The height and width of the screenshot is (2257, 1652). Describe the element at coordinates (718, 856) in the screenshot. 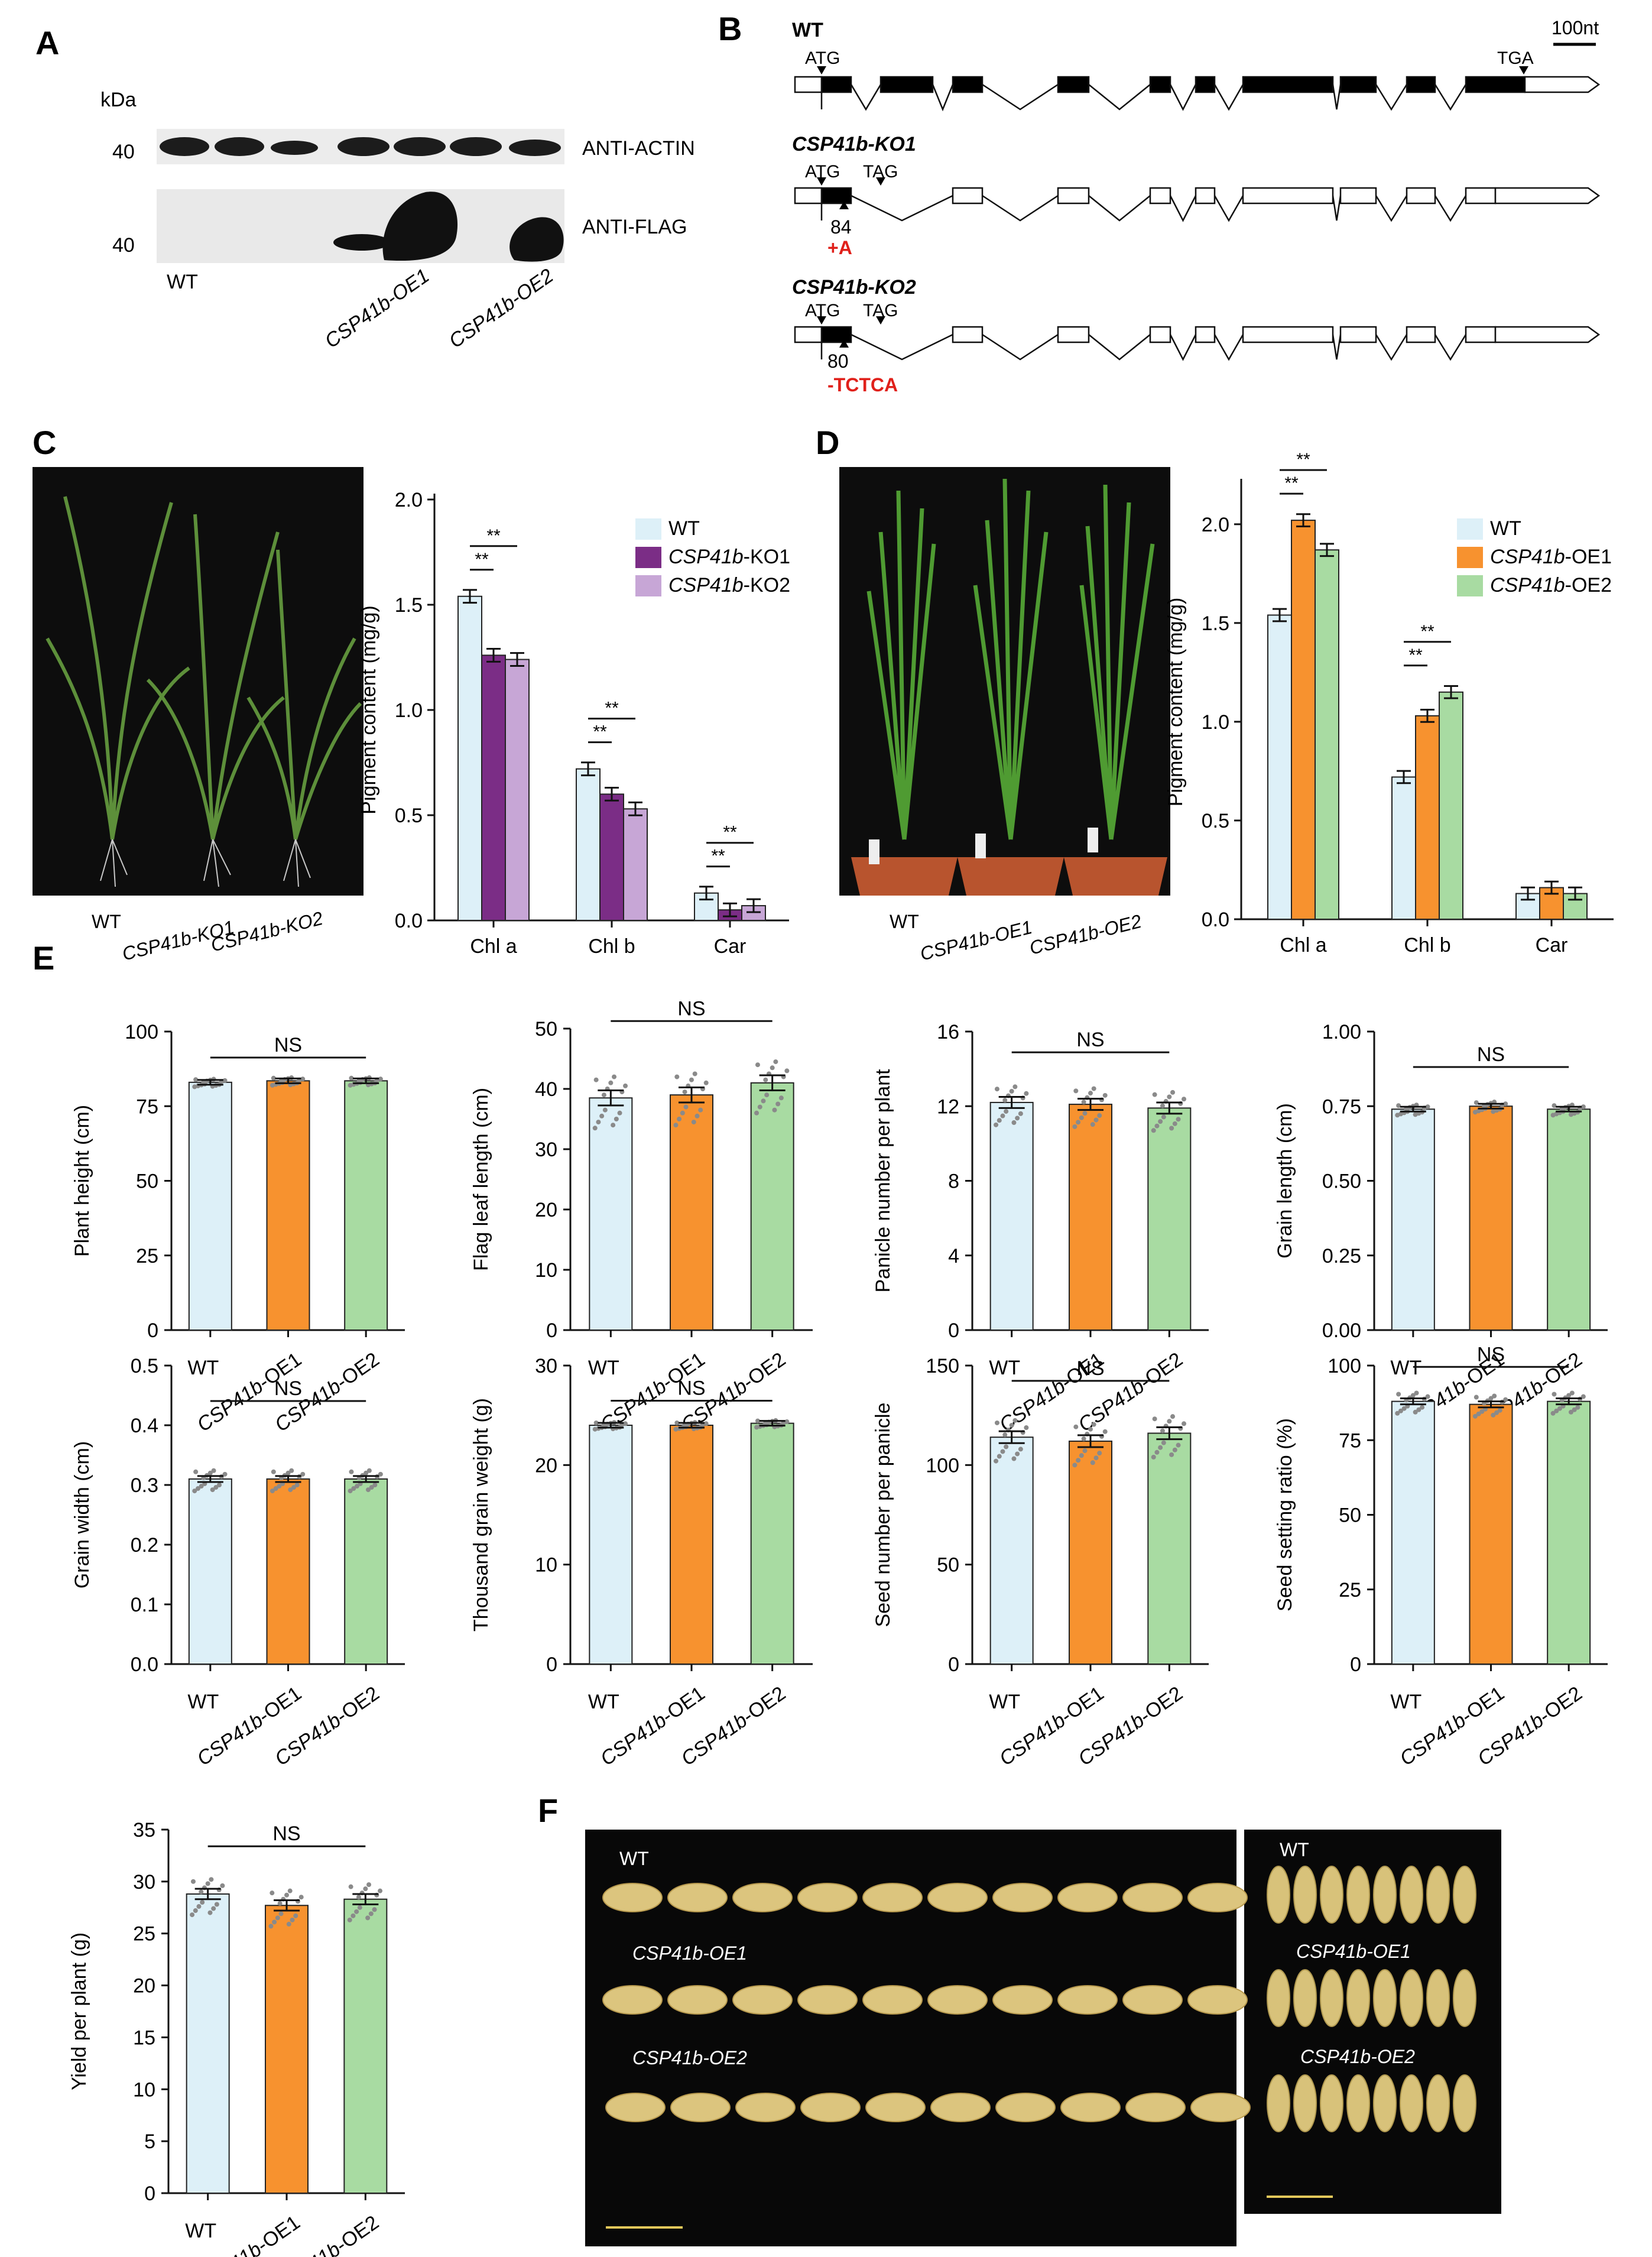

I see `sig-bracket-label: **` at that location.